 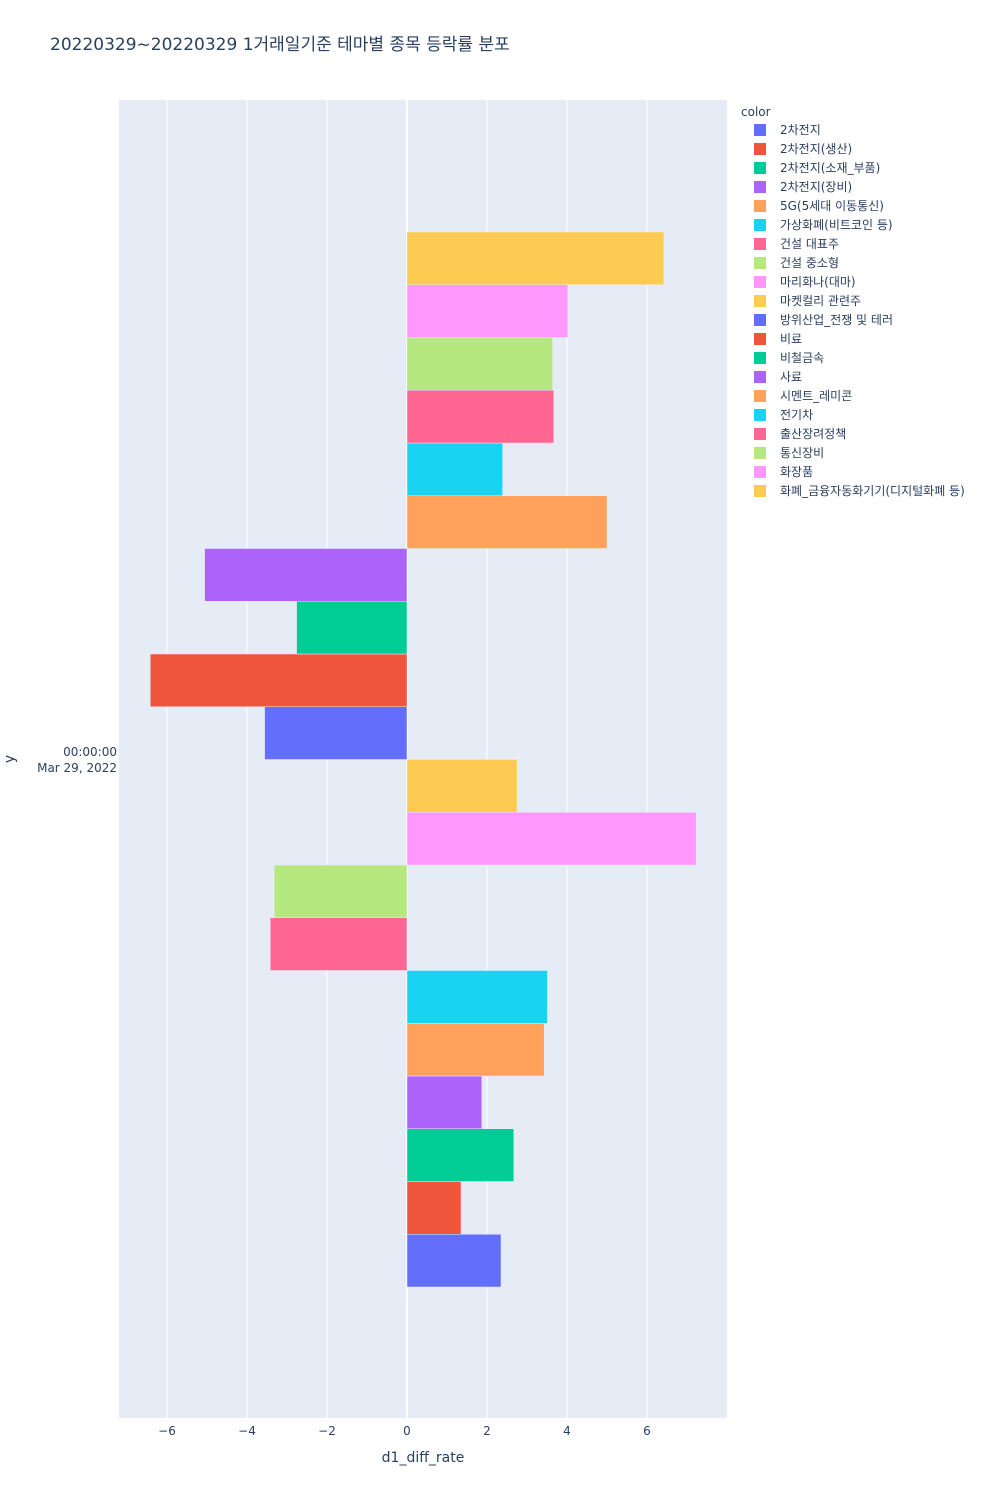 What do you see at coordinates (791, 377) in the screenshot?
I see `legend-label: 사료` at bounding box center [791, 377].